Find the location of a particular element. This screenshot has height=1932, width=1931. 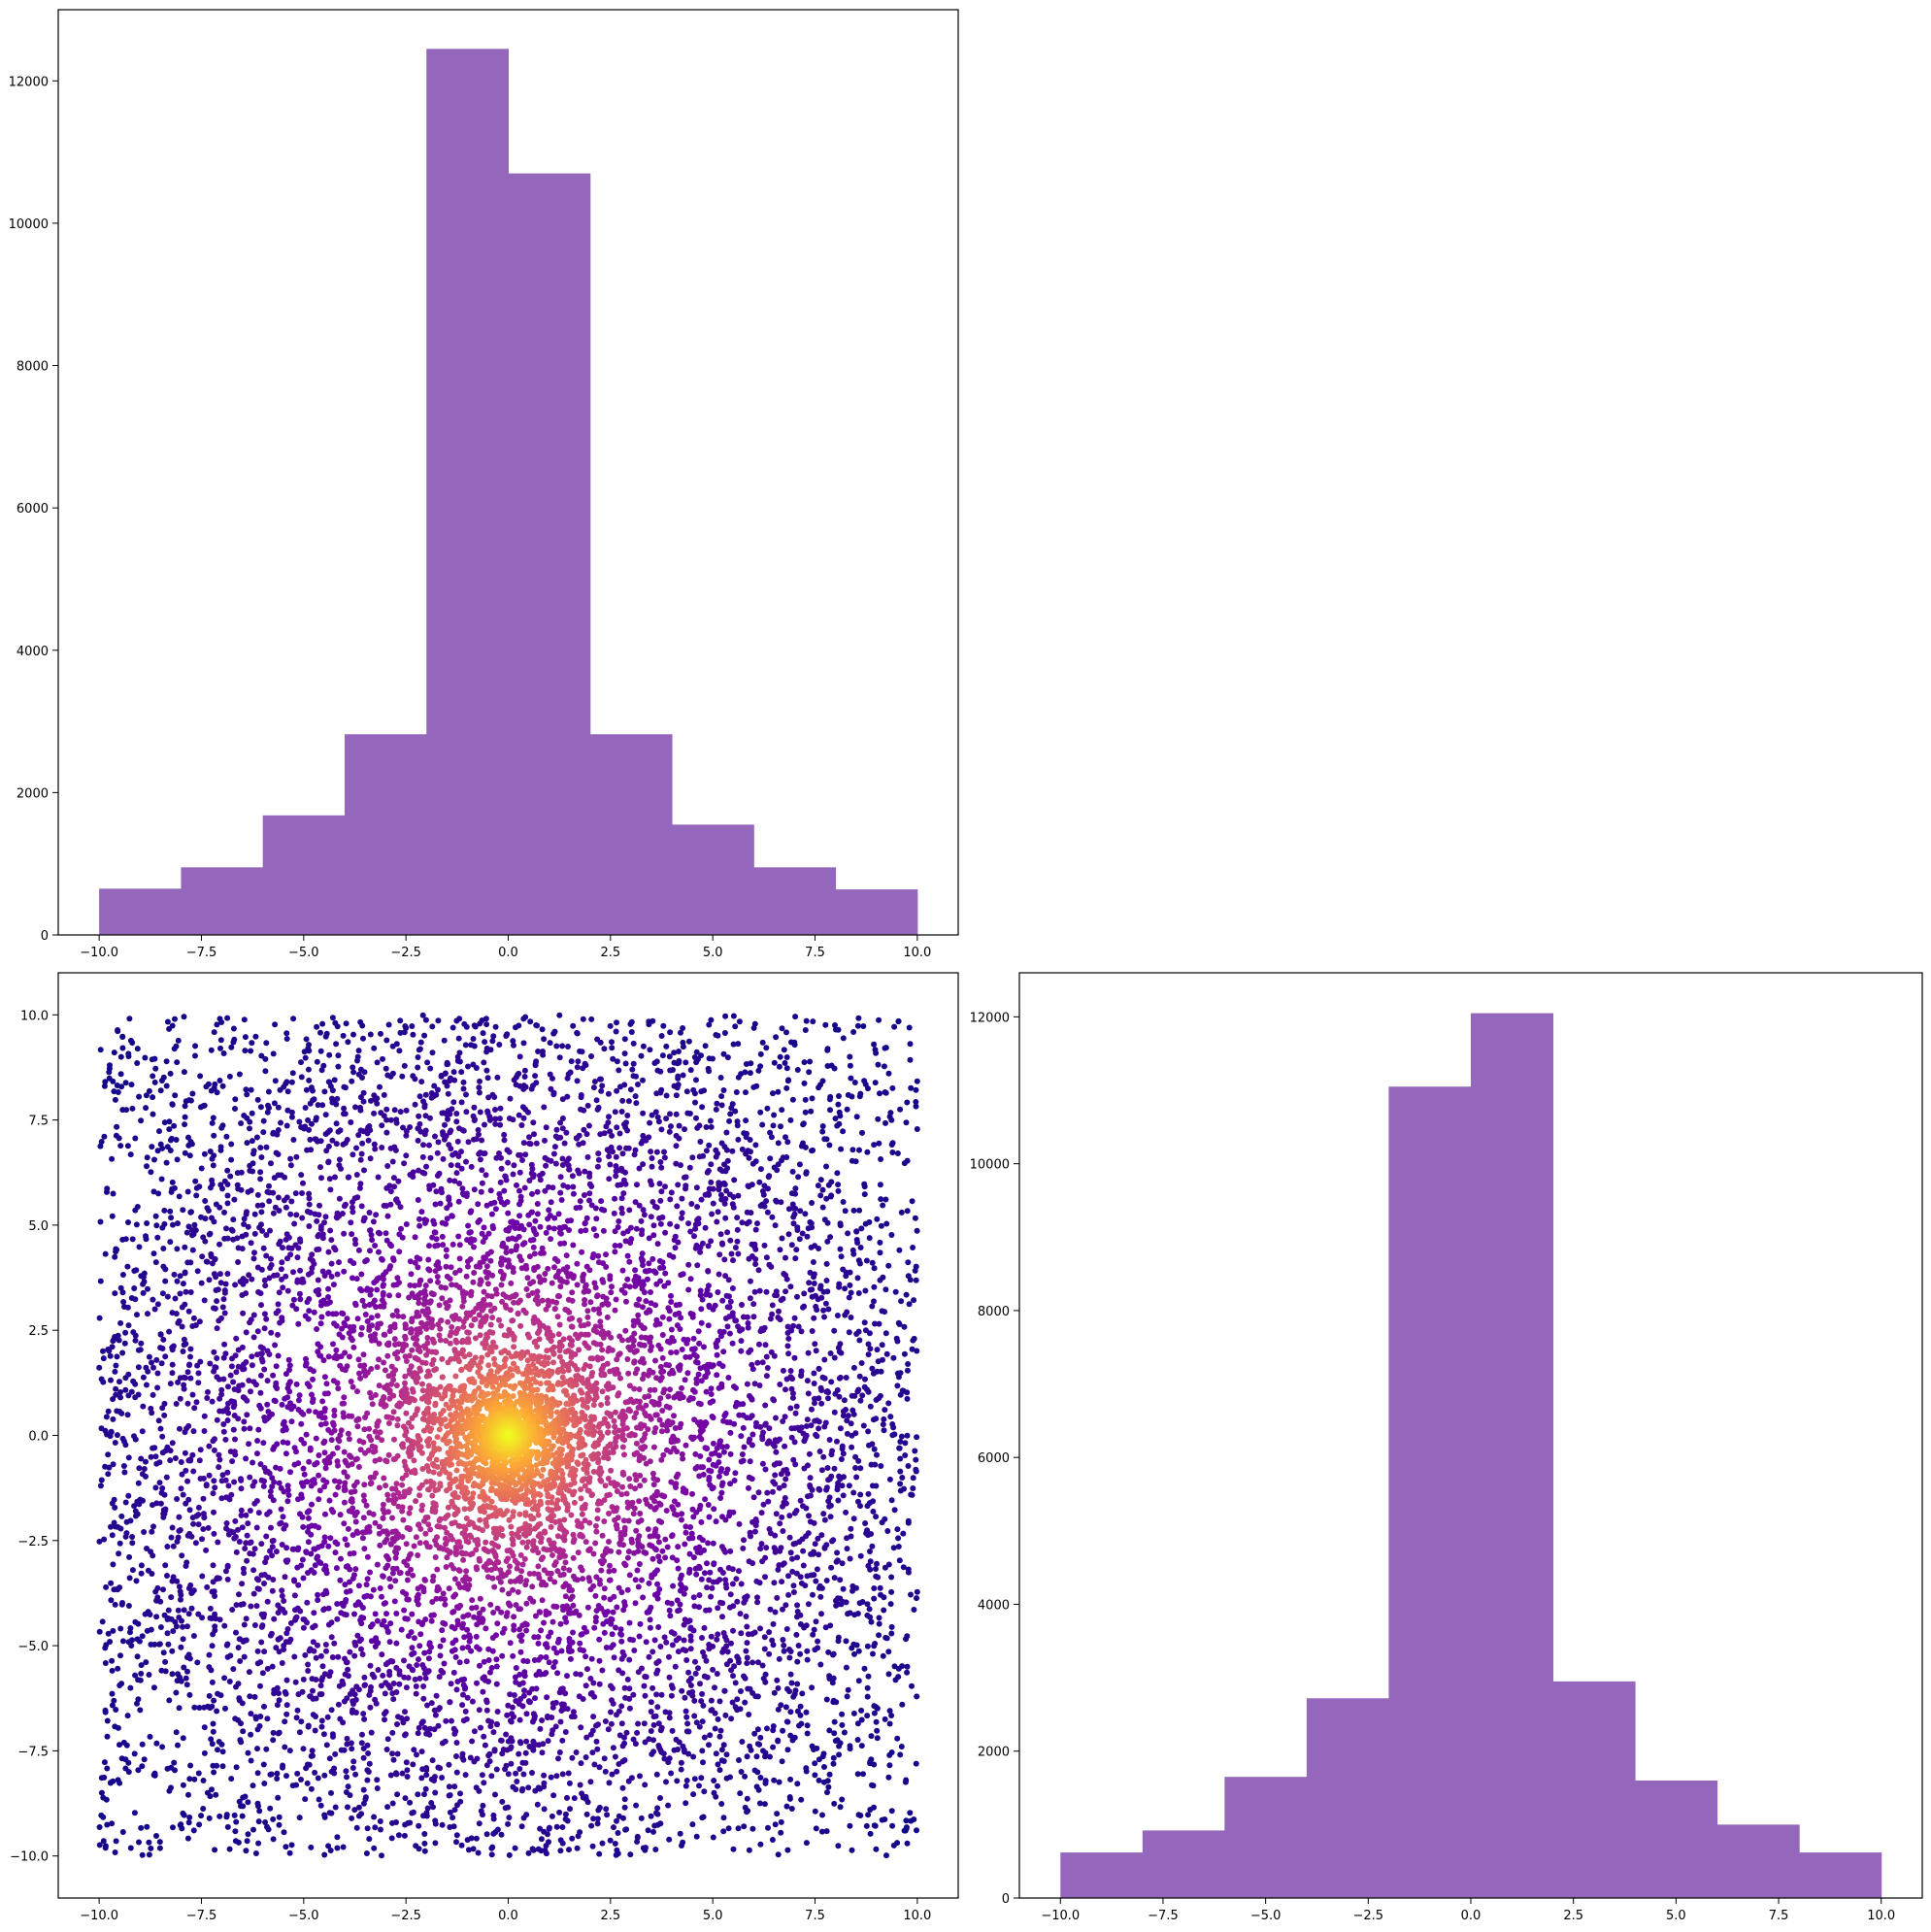

x-tick-label: 5.0 is located at coordinates (713, 953).